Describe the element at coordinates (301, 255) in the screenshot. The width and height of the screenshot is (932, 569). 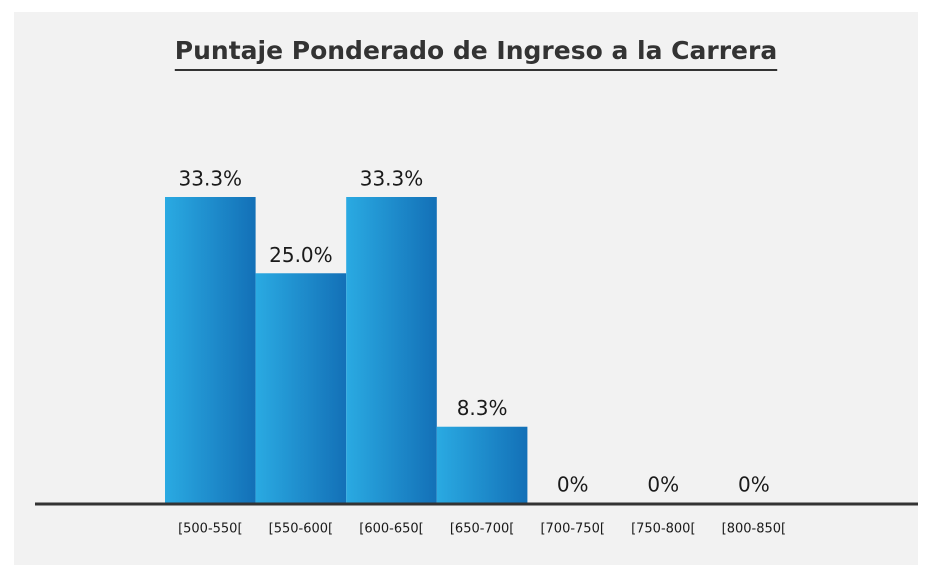
I see `value-label: 25.0%` at that location.